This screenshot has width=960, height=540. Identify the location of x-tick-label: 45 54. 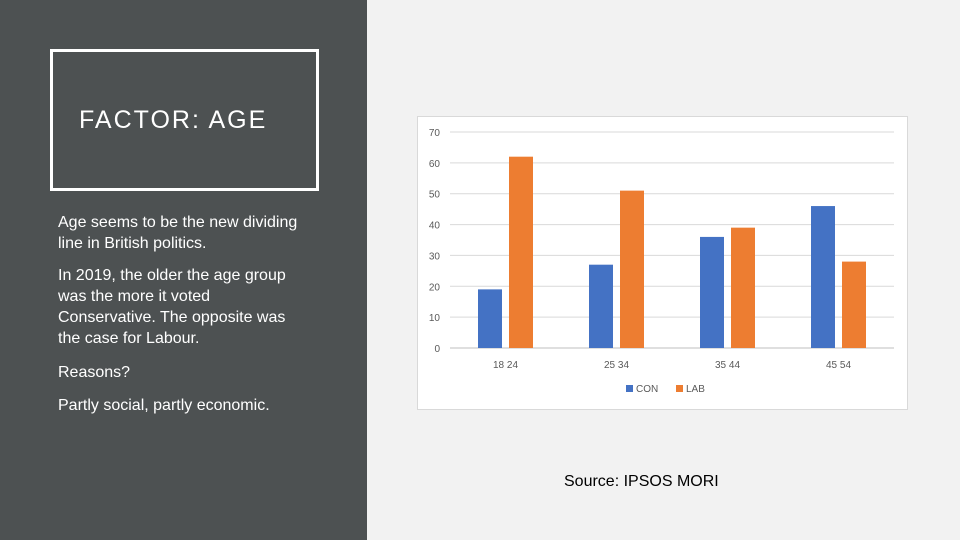
(838, 365).